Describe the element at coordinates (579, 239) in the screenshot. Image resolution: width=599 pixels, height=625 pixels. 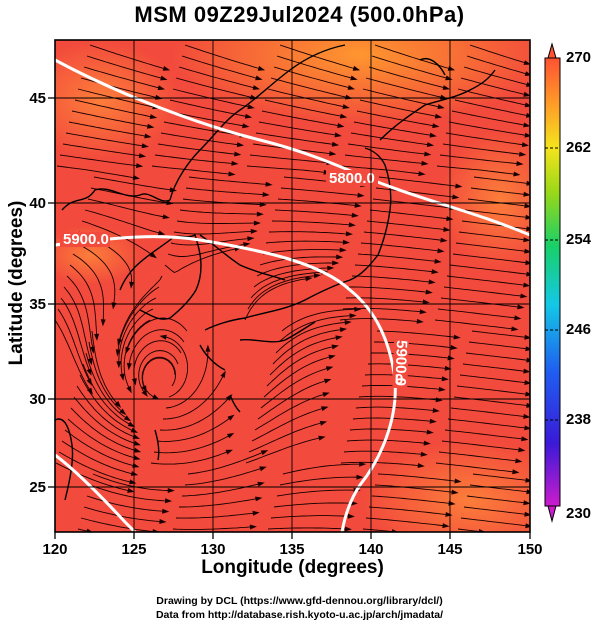
I see `cb-tick-254: 254` at that location.